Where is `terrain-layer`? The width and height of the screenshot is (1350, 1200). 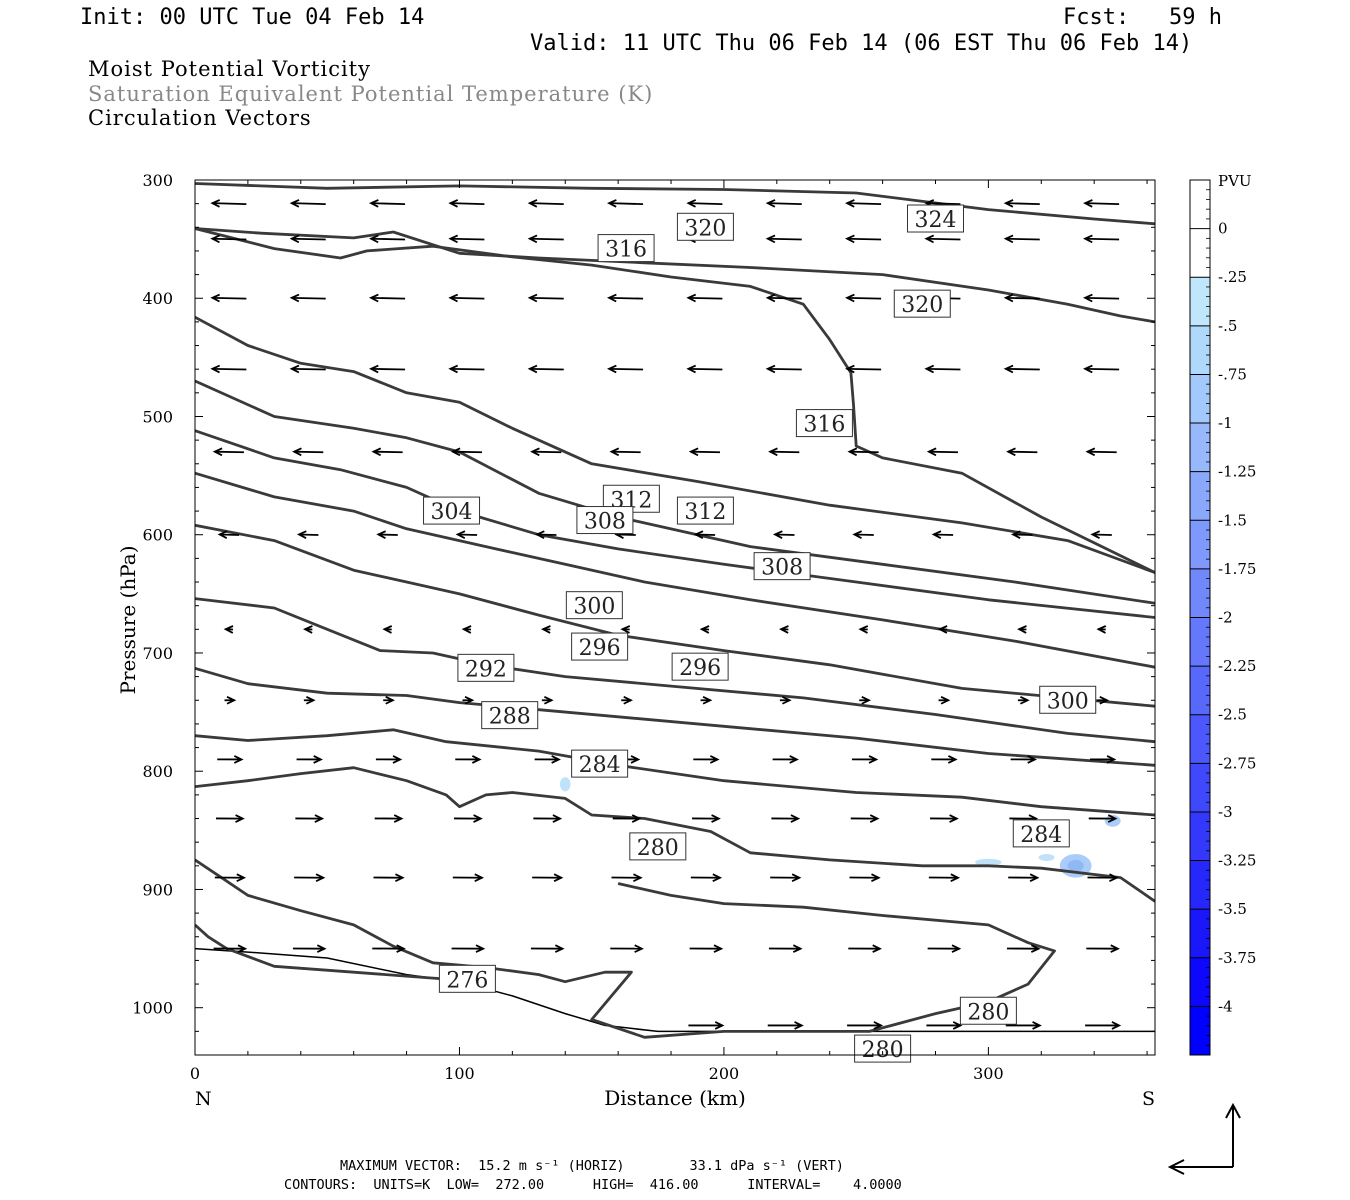
terrain-layer is located at coordinates (675, 990).